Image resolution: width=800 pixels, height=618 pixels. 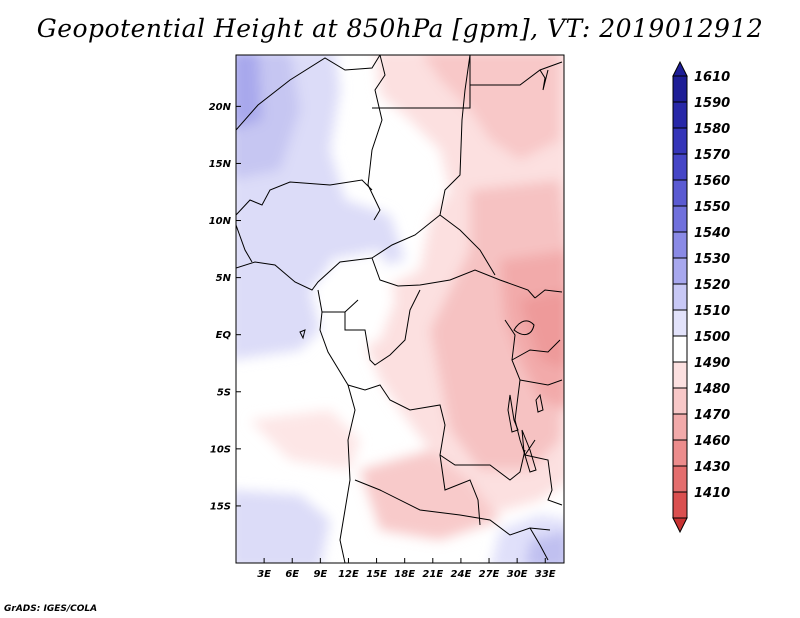 I want to click on colorbar-label: 1430, so click(x=712, y=467).